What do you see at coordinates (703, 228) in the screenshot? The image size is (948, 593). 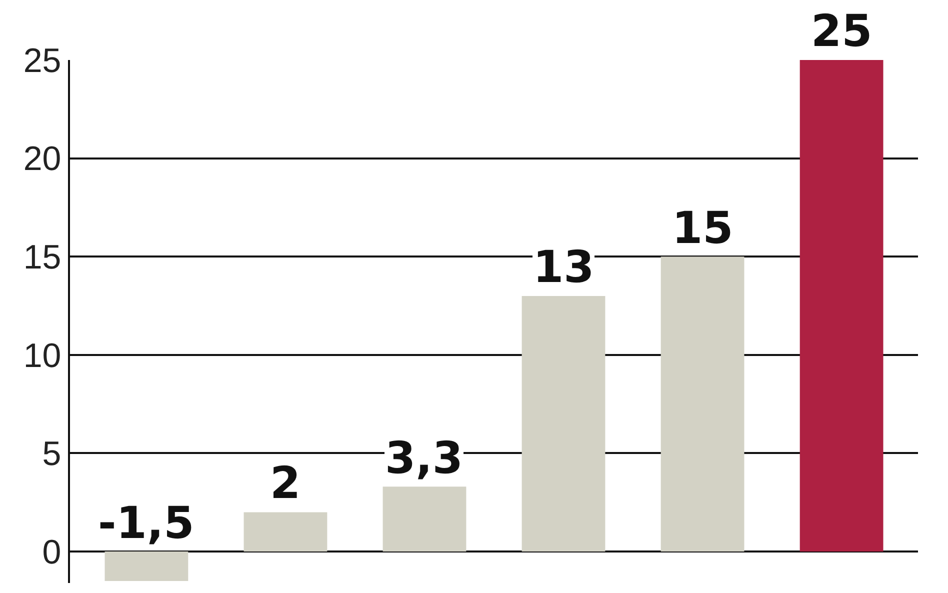 I see `data-label: 15` at bounding box center [703, 228].